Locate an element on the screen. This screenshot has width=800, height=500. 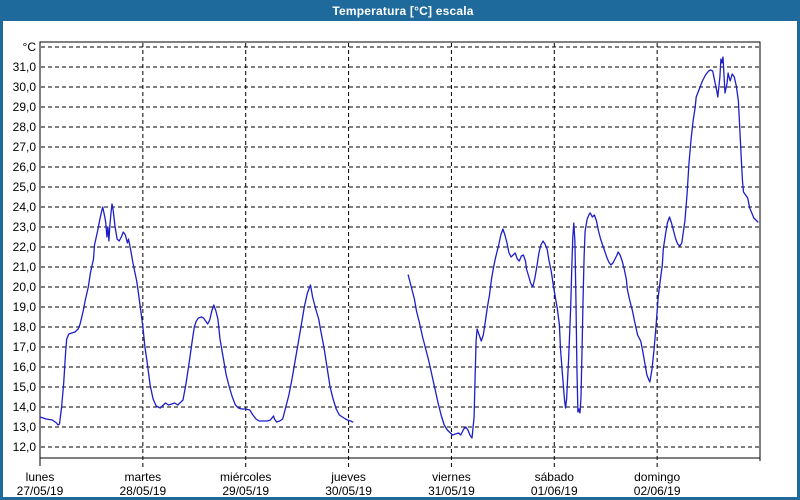
x-label-date: 30/05/19 is located at coordinates (348, 491).